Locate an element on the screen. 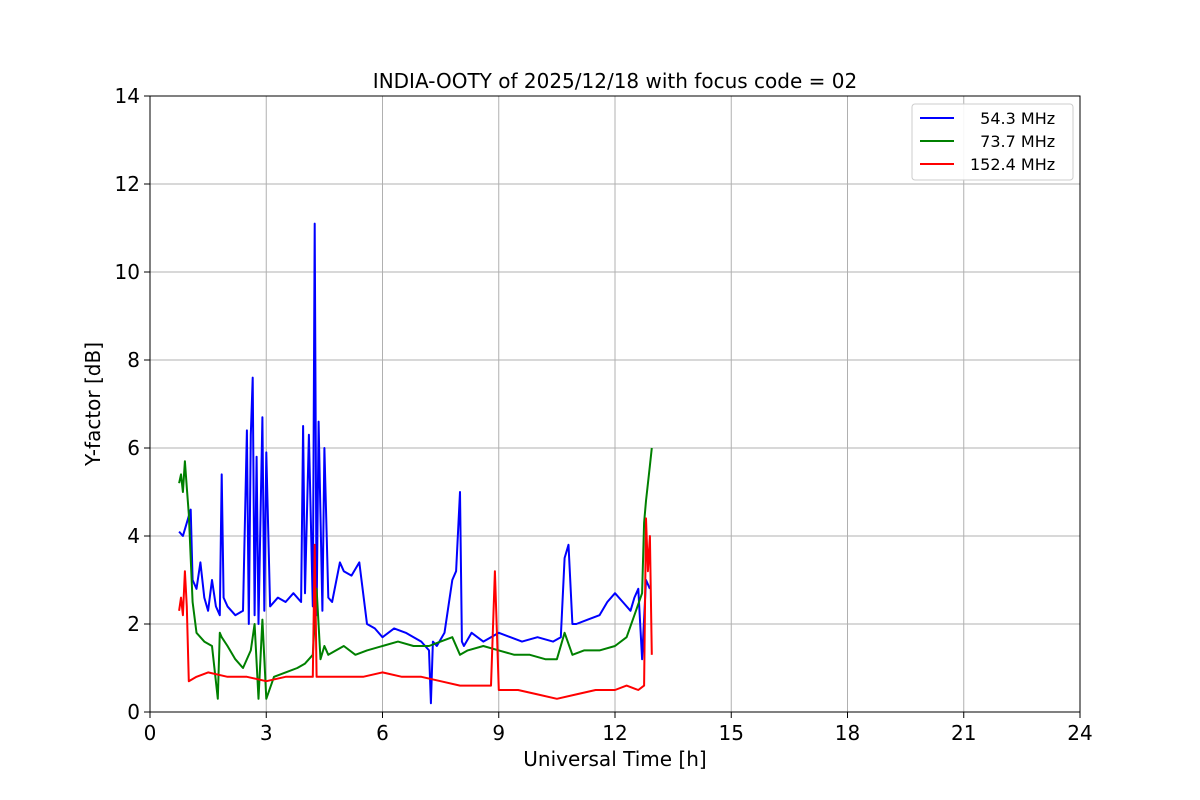 The width and height of the screenshot is (1200, 800). y-tick-label: 10 is located at coordinates (127, 272).